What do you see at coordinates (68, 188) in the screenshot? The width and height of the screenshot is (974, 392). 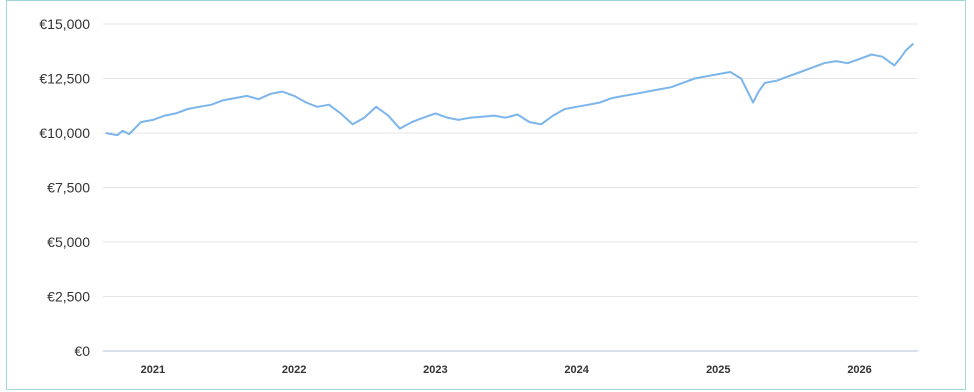 I see `y-tick-label: €7,500` at bounding box center [68, 188].